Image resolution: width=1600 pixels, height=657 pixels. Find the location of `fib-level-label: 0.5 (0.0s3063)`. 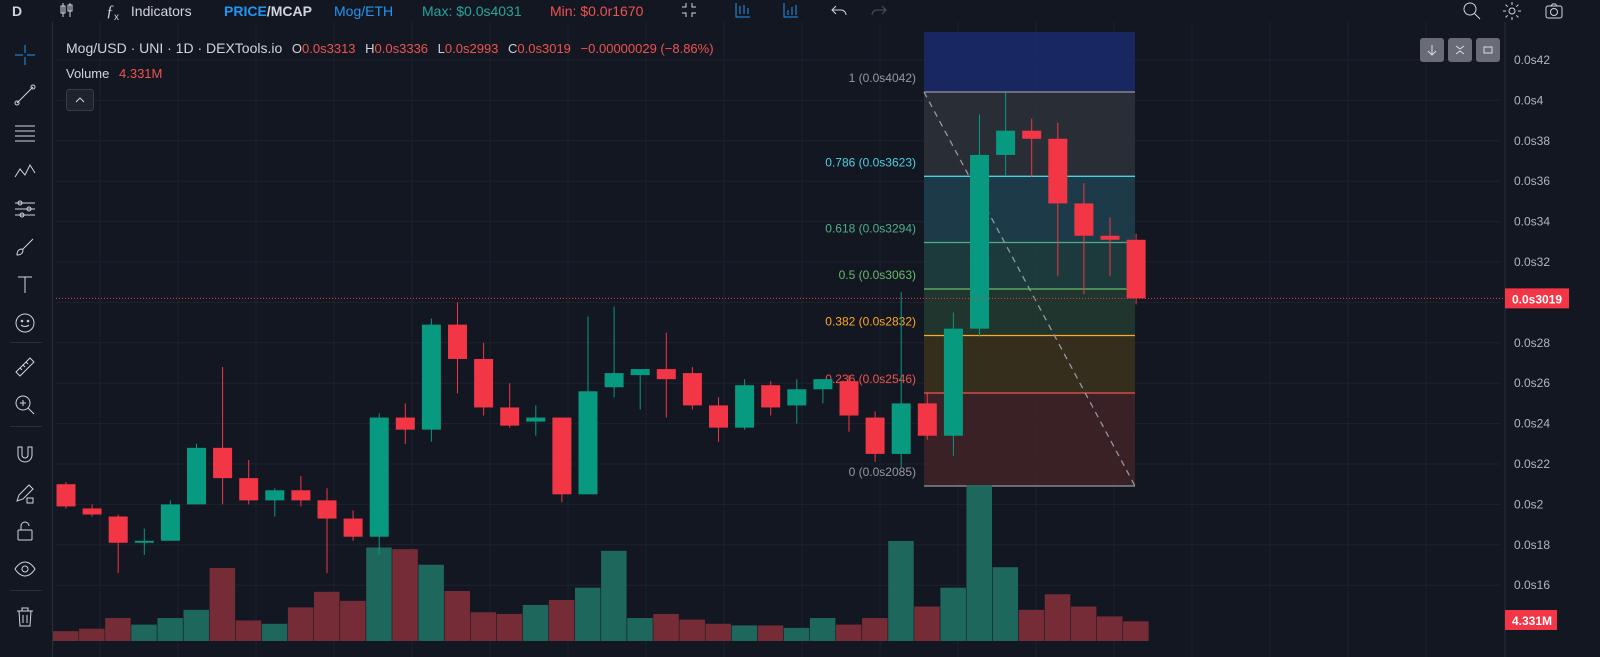

fib-level-label: 0.5 (0.0s3063) is located at coordinates (877, 275).